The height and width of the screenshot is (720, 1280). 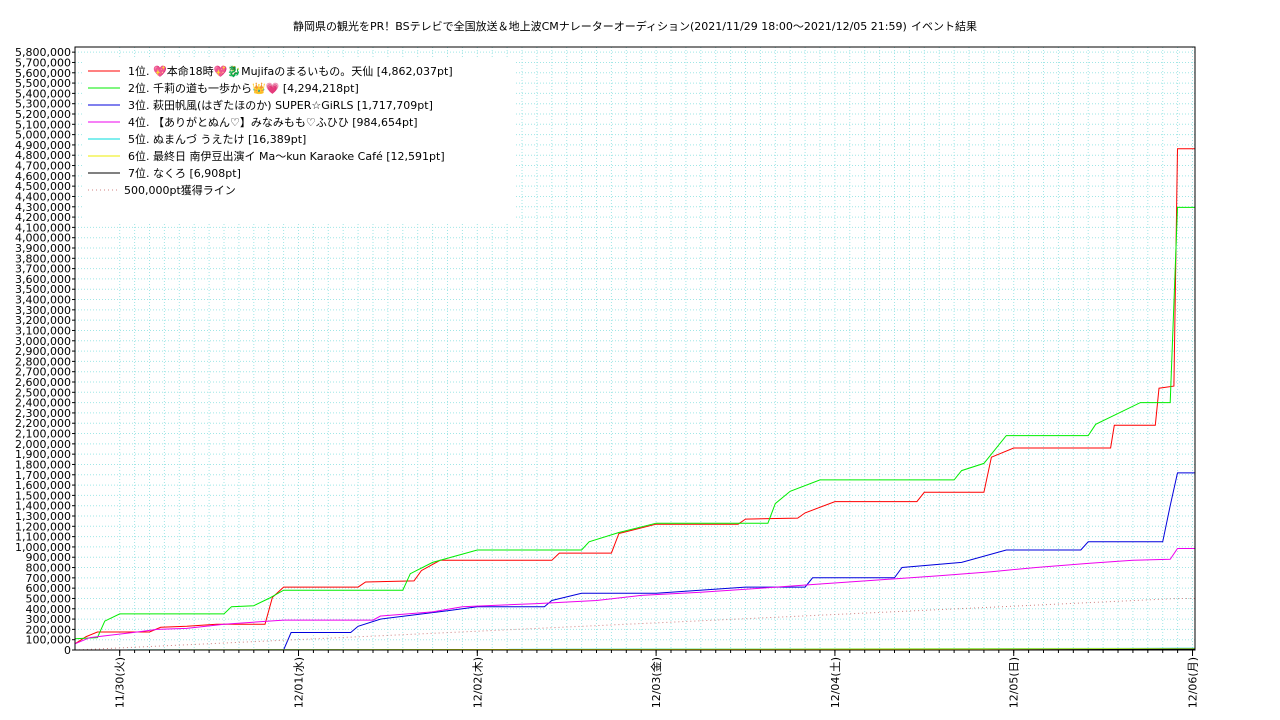 What do you see at coordinates (43, 382) in the screenshot?
I see `y-tick-label: 2,600,000` at bounding box center [43, 382].